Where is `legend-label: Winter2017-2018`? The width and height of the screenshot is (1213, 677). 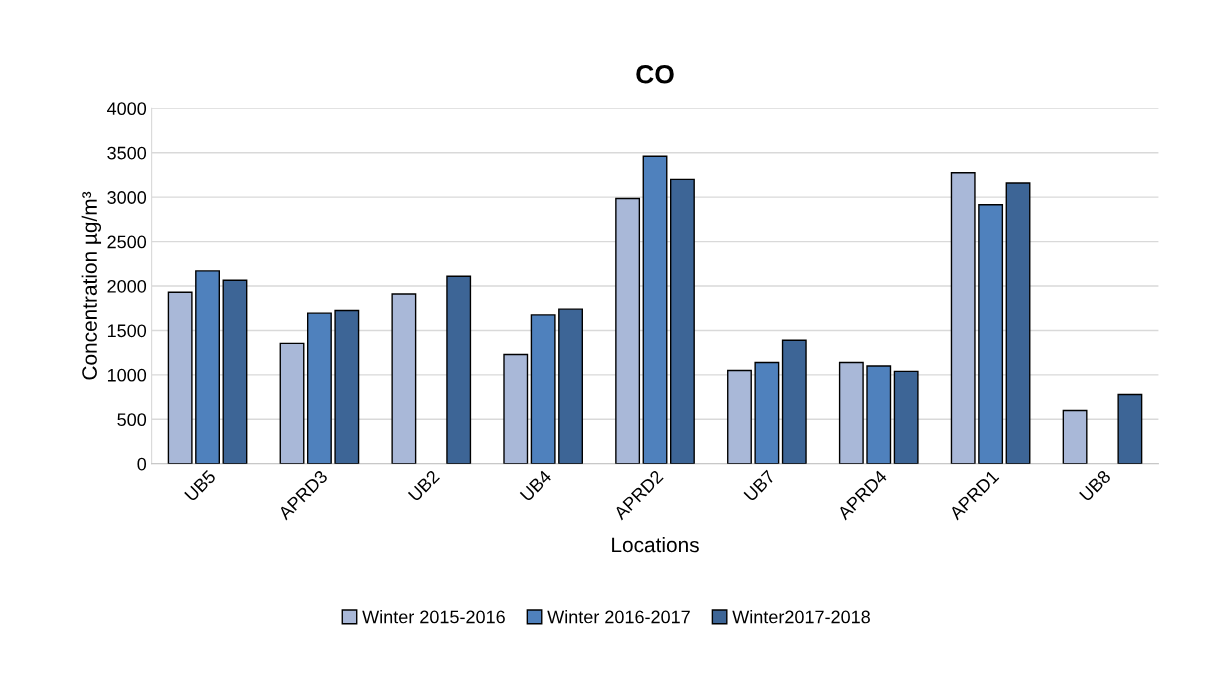
legend-label: Winter2017-2018 is located at coordinates (801, 617).